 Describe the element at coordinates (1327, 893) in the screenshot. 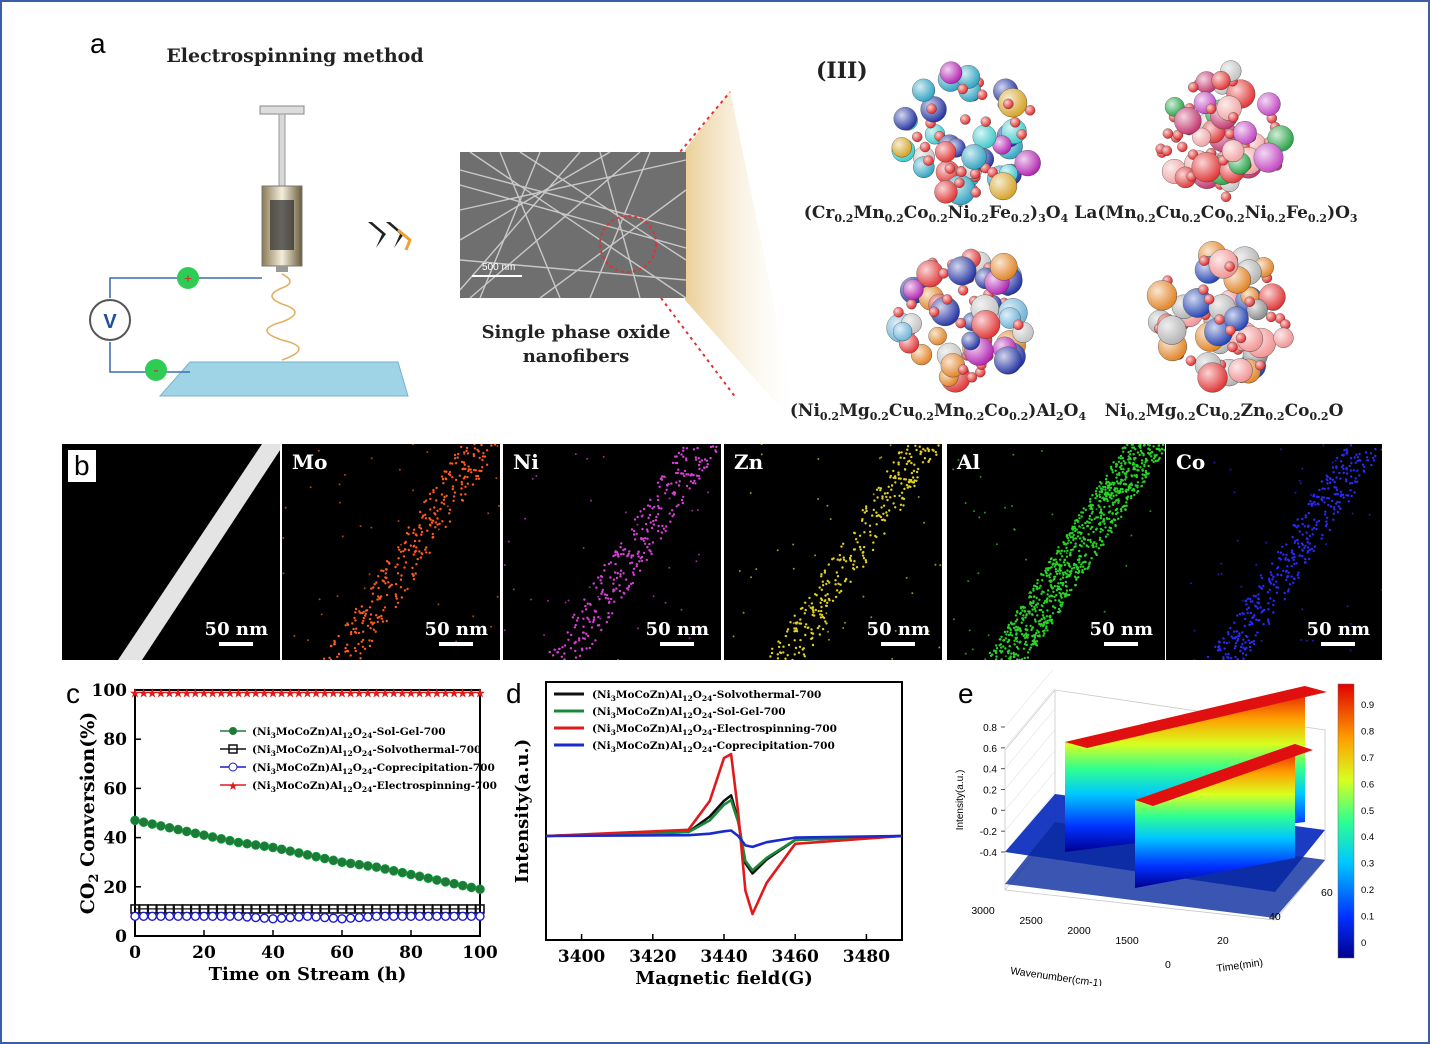

I see `time-tick-label: 60` at that location.